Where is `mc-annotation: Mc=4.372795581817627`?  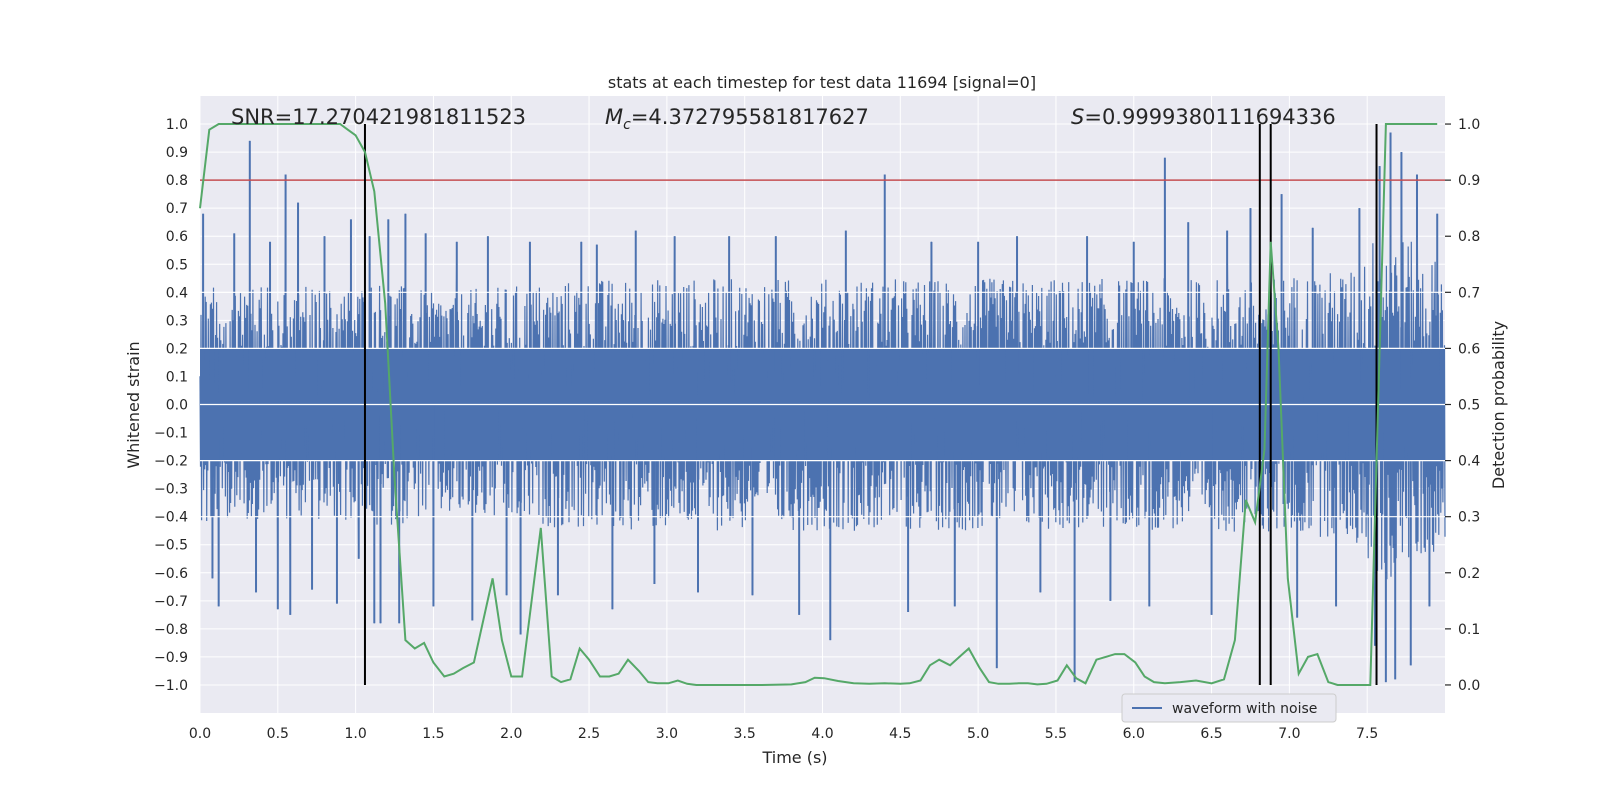 mc-annotation: Mc=4.372795581817627 is located at coordinates (737, 119).